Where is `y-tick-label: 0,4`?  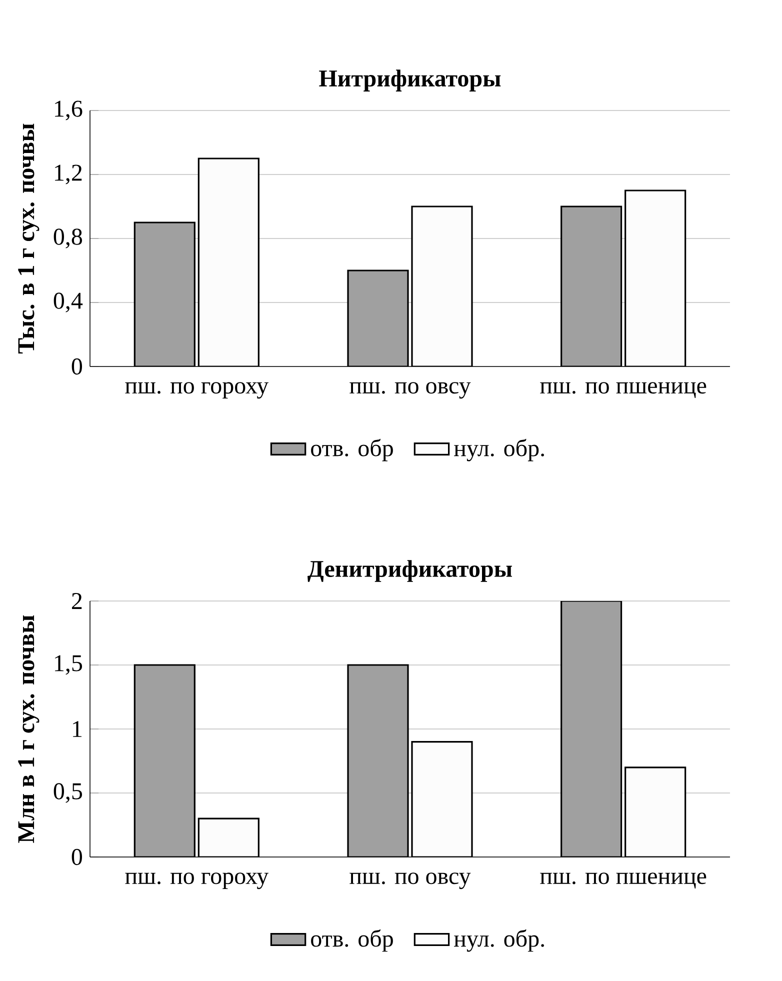 y-tick-label: 0,4 is located at coordinates (68, 302).